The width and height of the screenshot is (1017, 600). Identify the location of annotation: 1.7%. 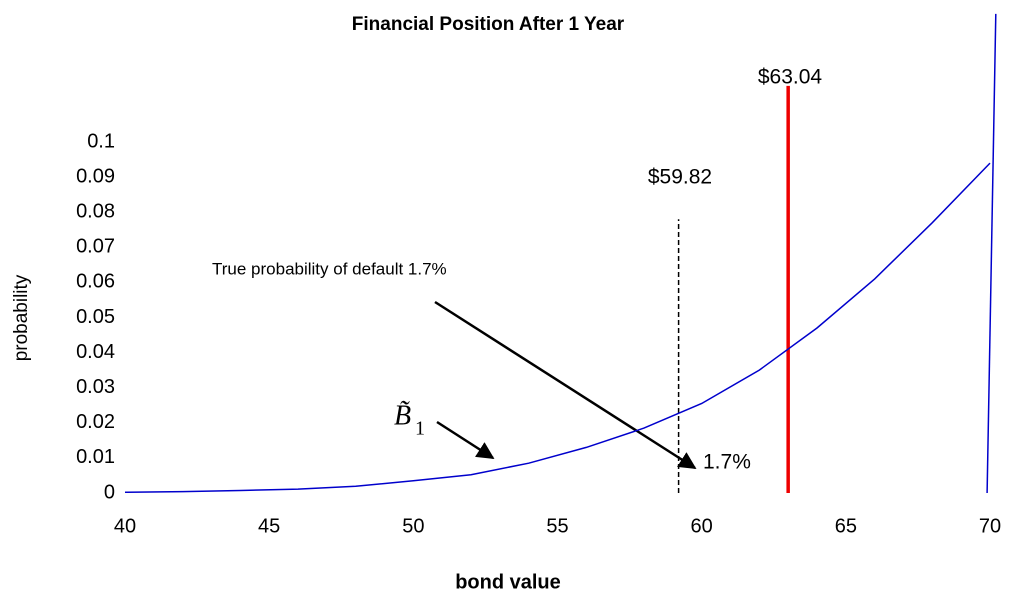
(727, 462).